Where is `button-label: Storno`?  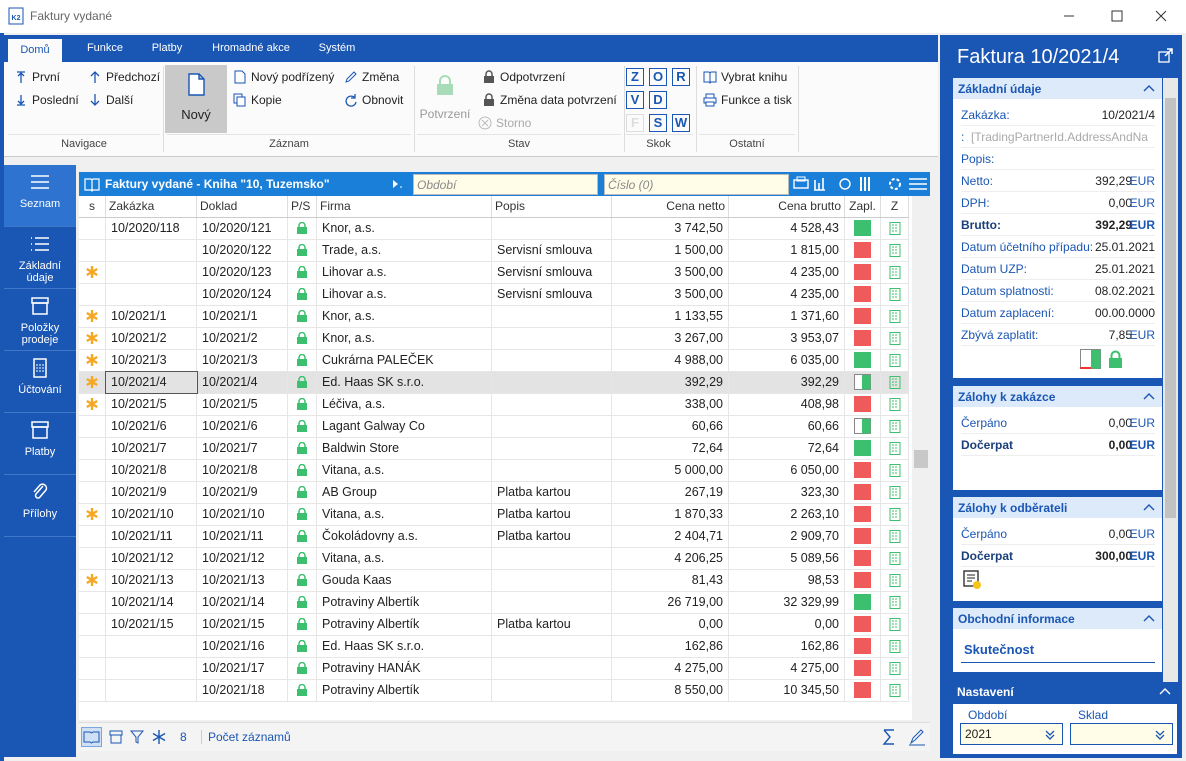
button-label: Storno is located at coordinates (514, 123).